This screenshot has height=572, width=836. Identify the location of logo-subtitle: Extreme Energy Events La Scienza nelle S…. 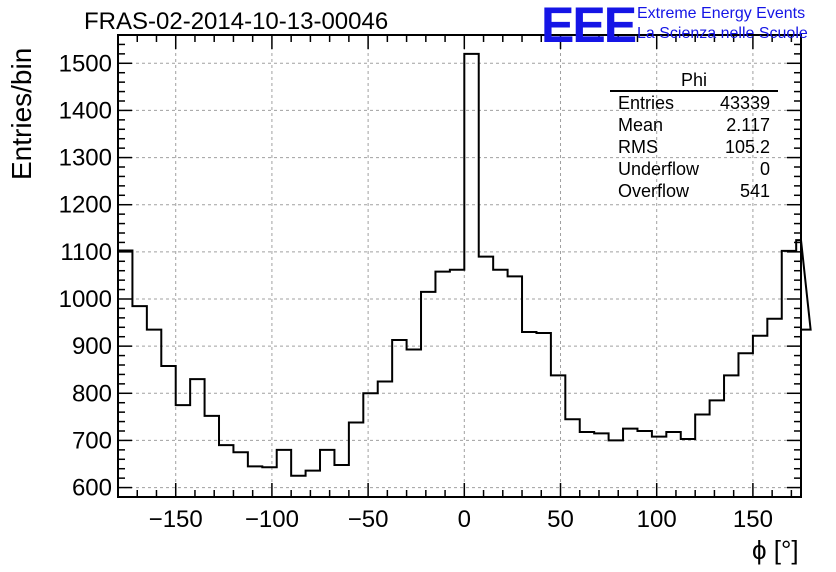
(722, 24).